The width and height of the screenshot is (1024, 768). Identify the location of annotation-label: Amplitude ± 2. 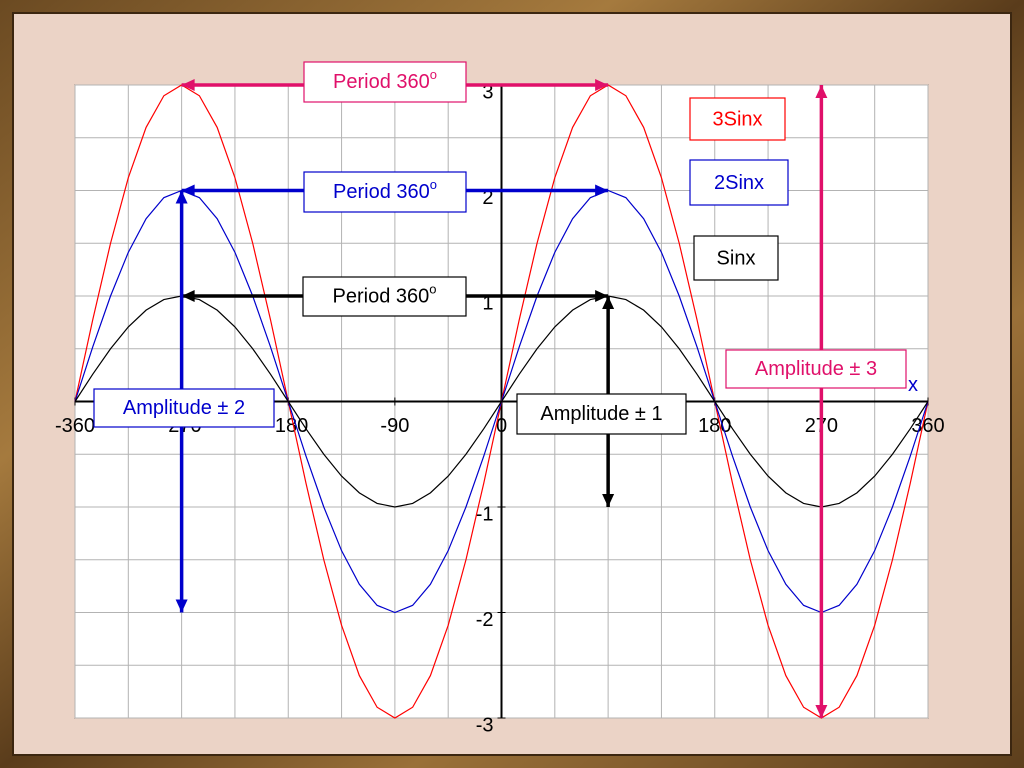
(184, 408).